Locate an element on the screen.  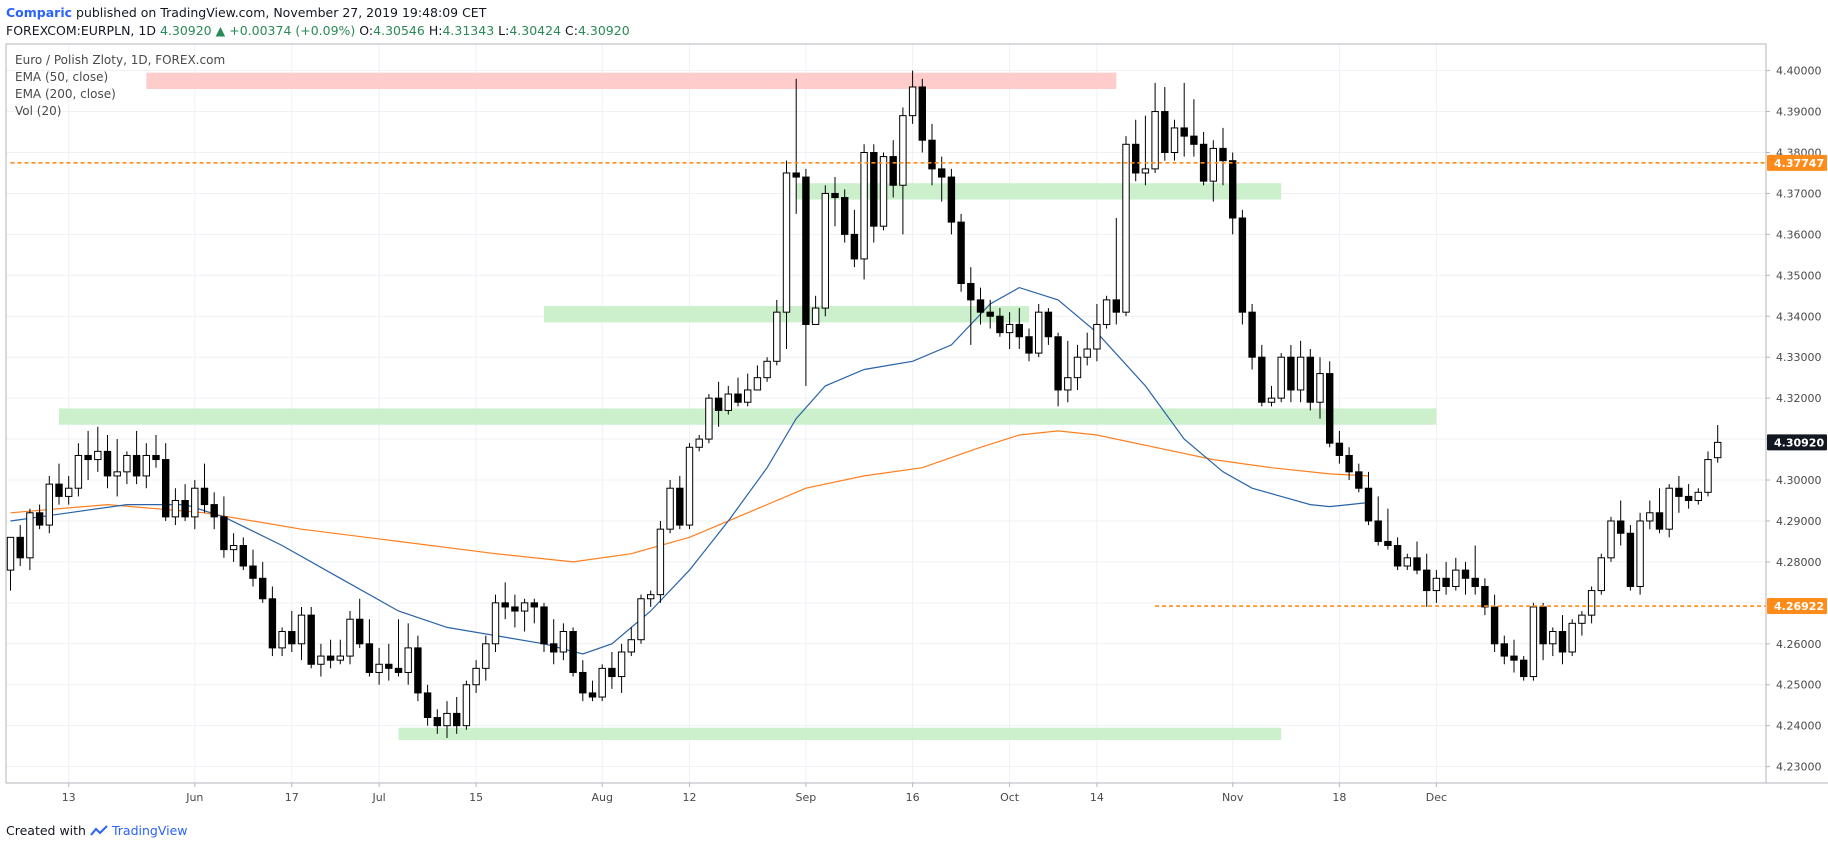
price-label-text: 4.37747 is located at coordinates (1799, 163).